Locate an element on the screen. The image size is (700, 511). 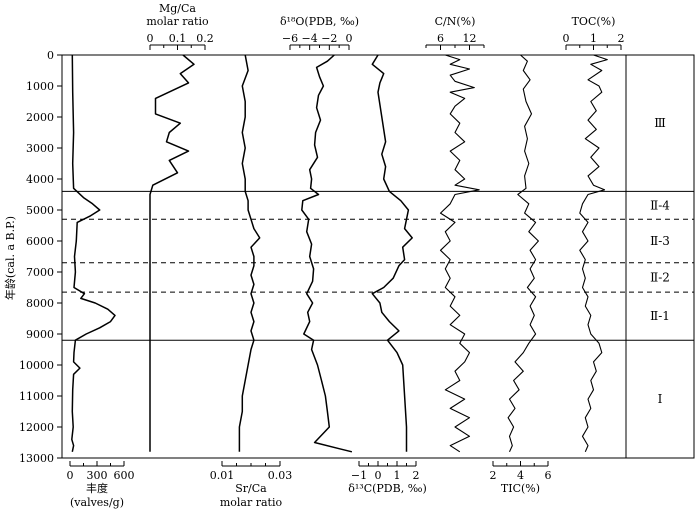
panel-cn: 6 12 C/N(%) is located at coordinates (455, 234).